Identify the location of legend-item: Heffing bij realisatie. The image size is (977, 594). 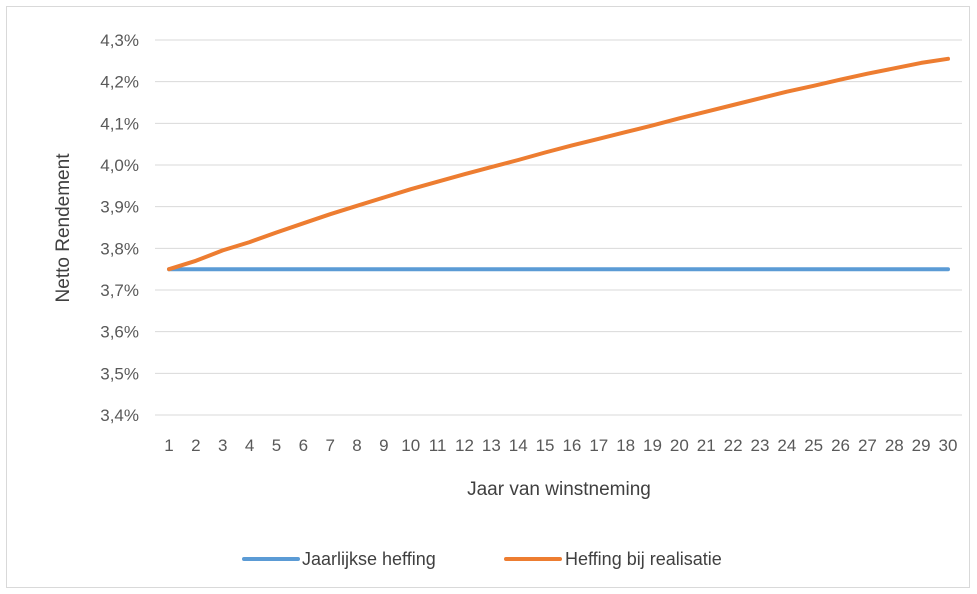
(613, 559).